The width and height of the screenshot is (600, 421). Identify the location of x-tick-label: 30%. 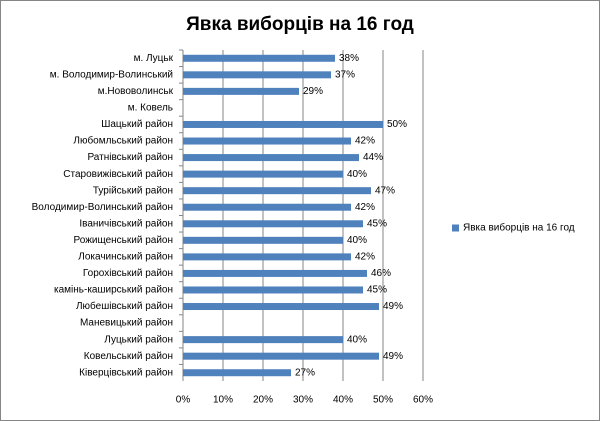
(303, 400).